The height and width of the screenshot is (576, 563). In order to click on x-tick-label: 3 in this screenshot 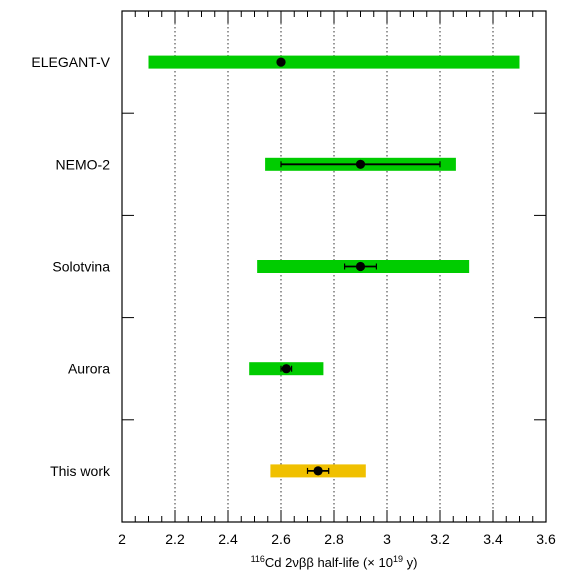, I will do `click(387, 539)`.